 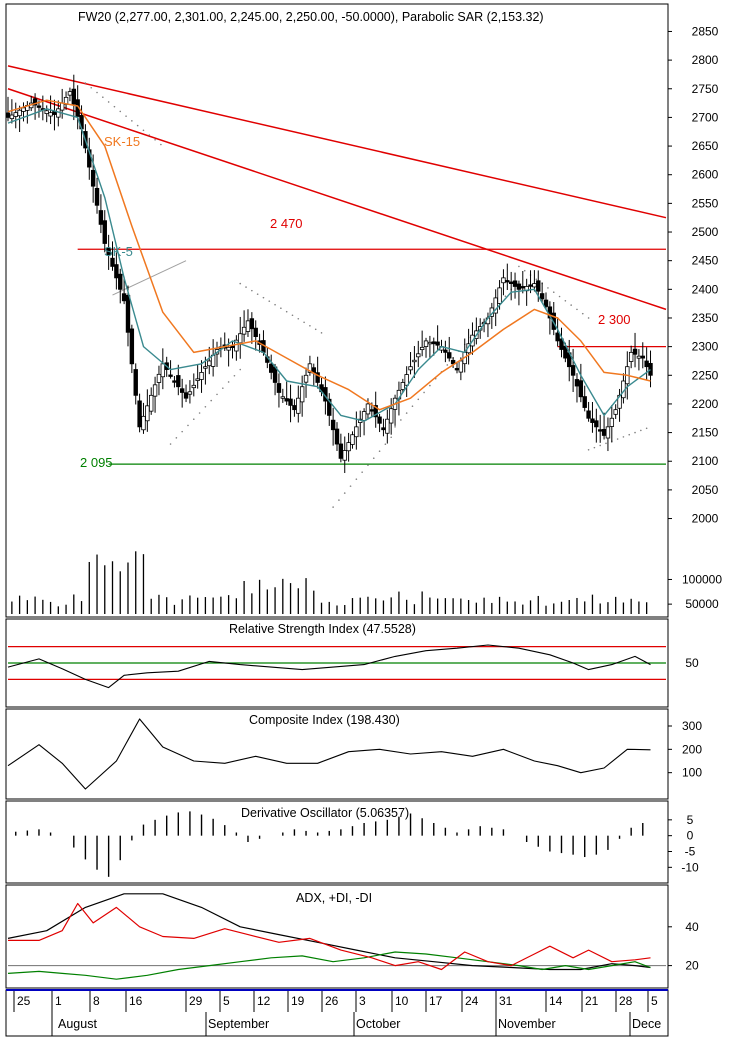 I want to click on volume-tick-label: 50000, so click(x=702, y=604).